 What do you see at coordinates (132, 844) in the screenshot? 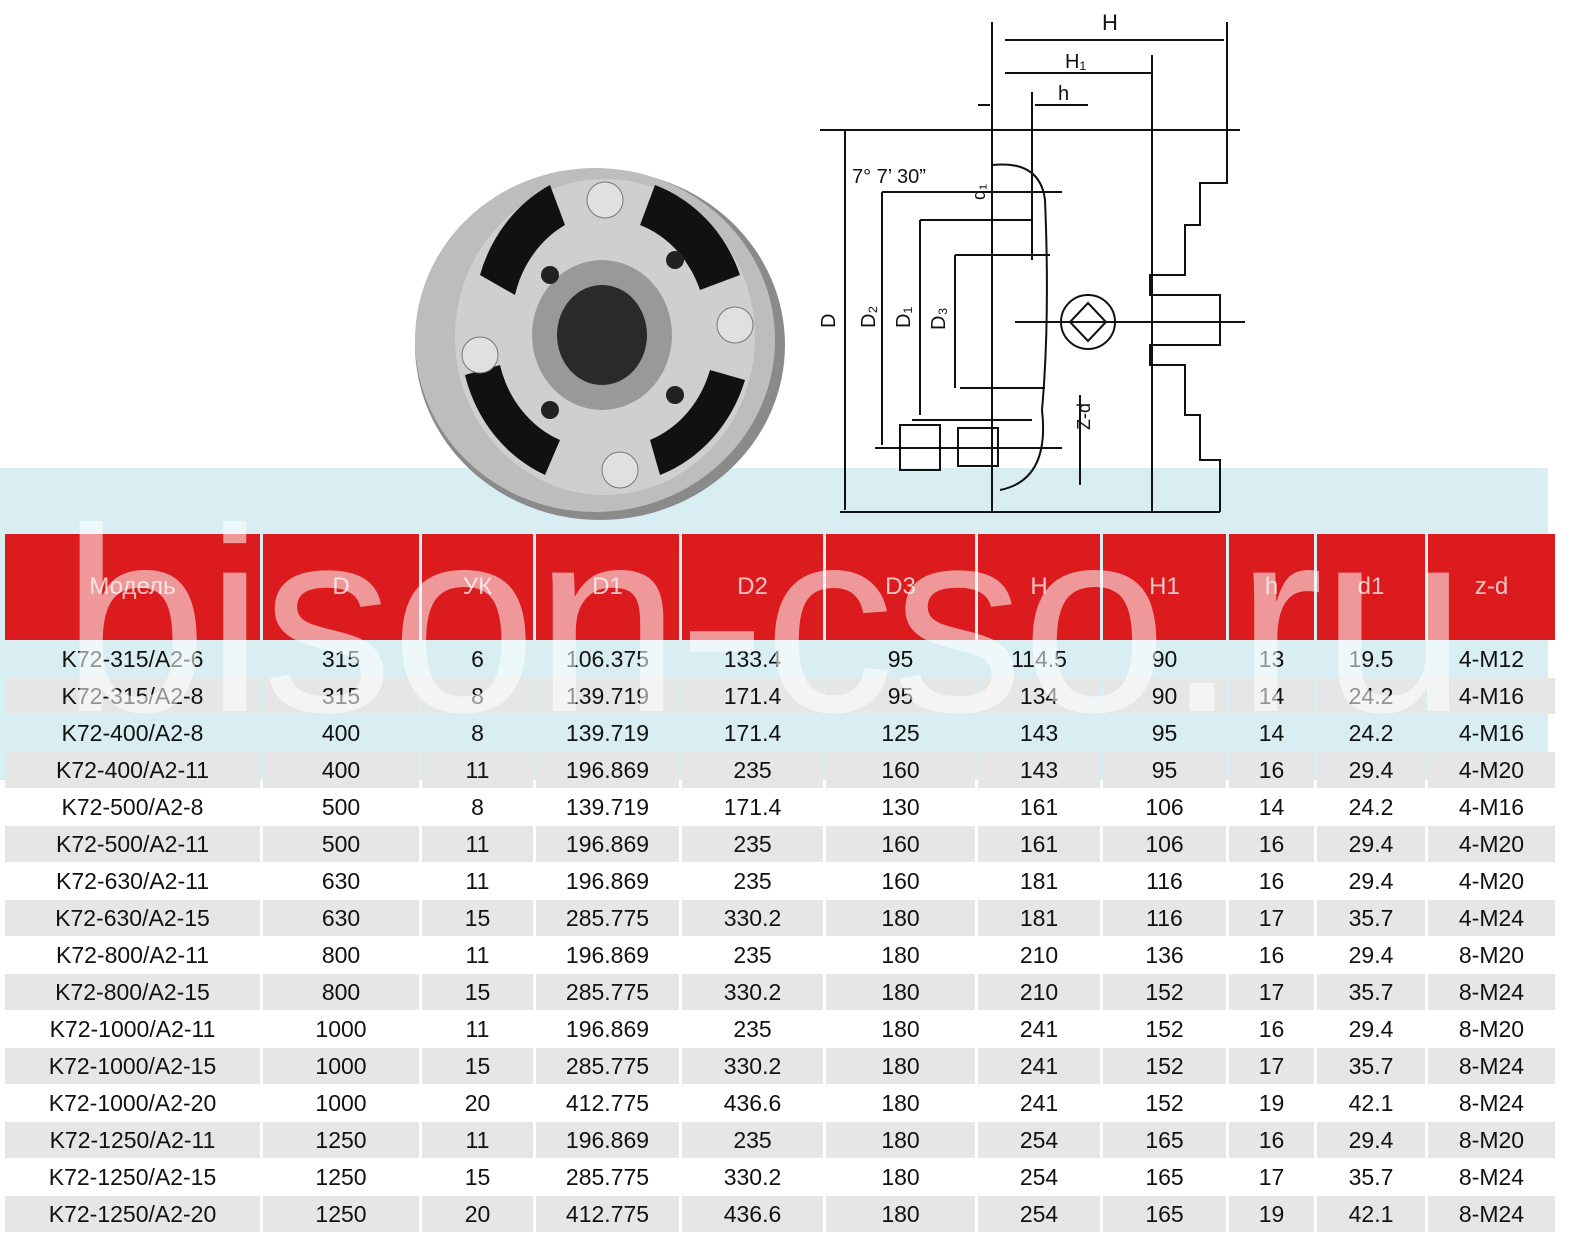
I see `table-cell: K72-500/A2-11` at bounding box center [132, 844].